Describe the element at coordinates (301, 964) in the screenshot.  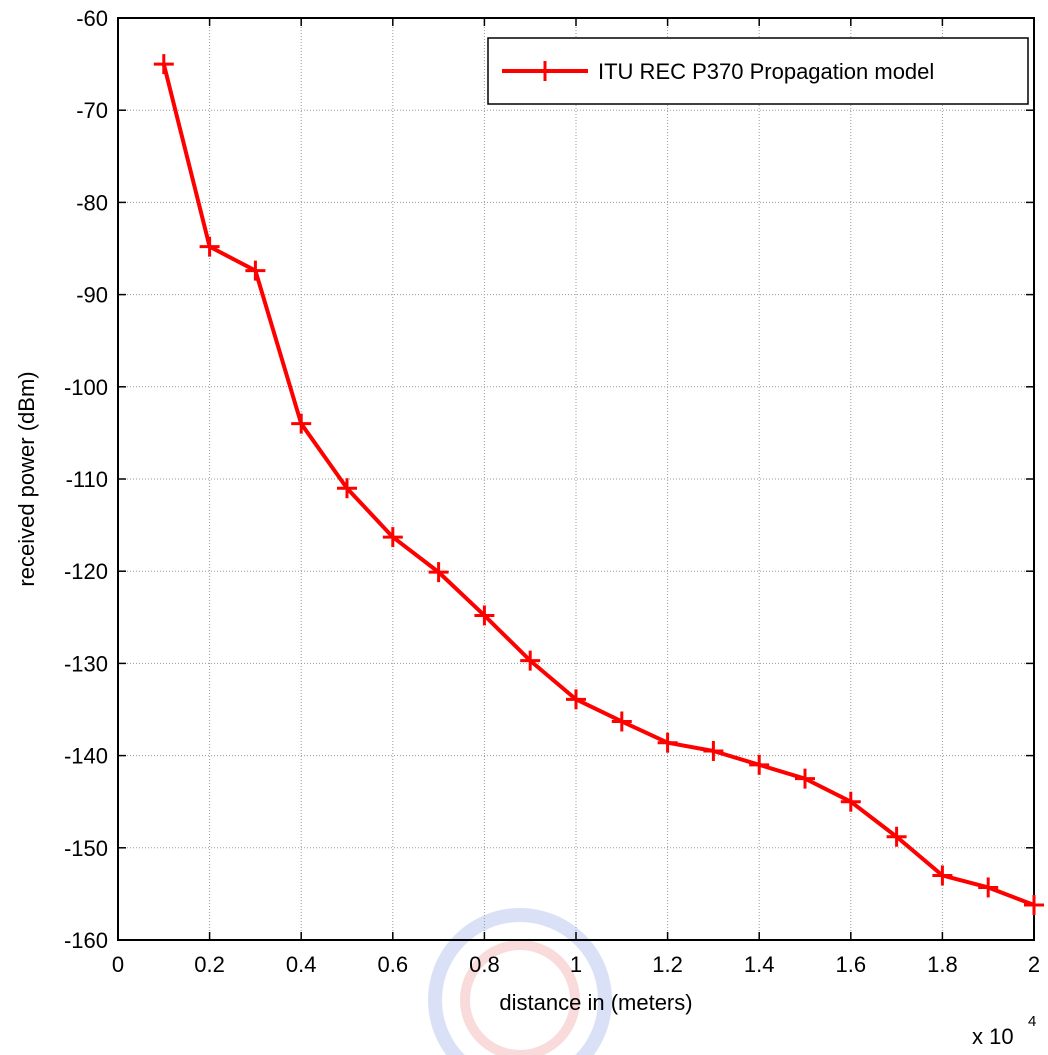
I see `x-tick-label: 0.4` at that location.